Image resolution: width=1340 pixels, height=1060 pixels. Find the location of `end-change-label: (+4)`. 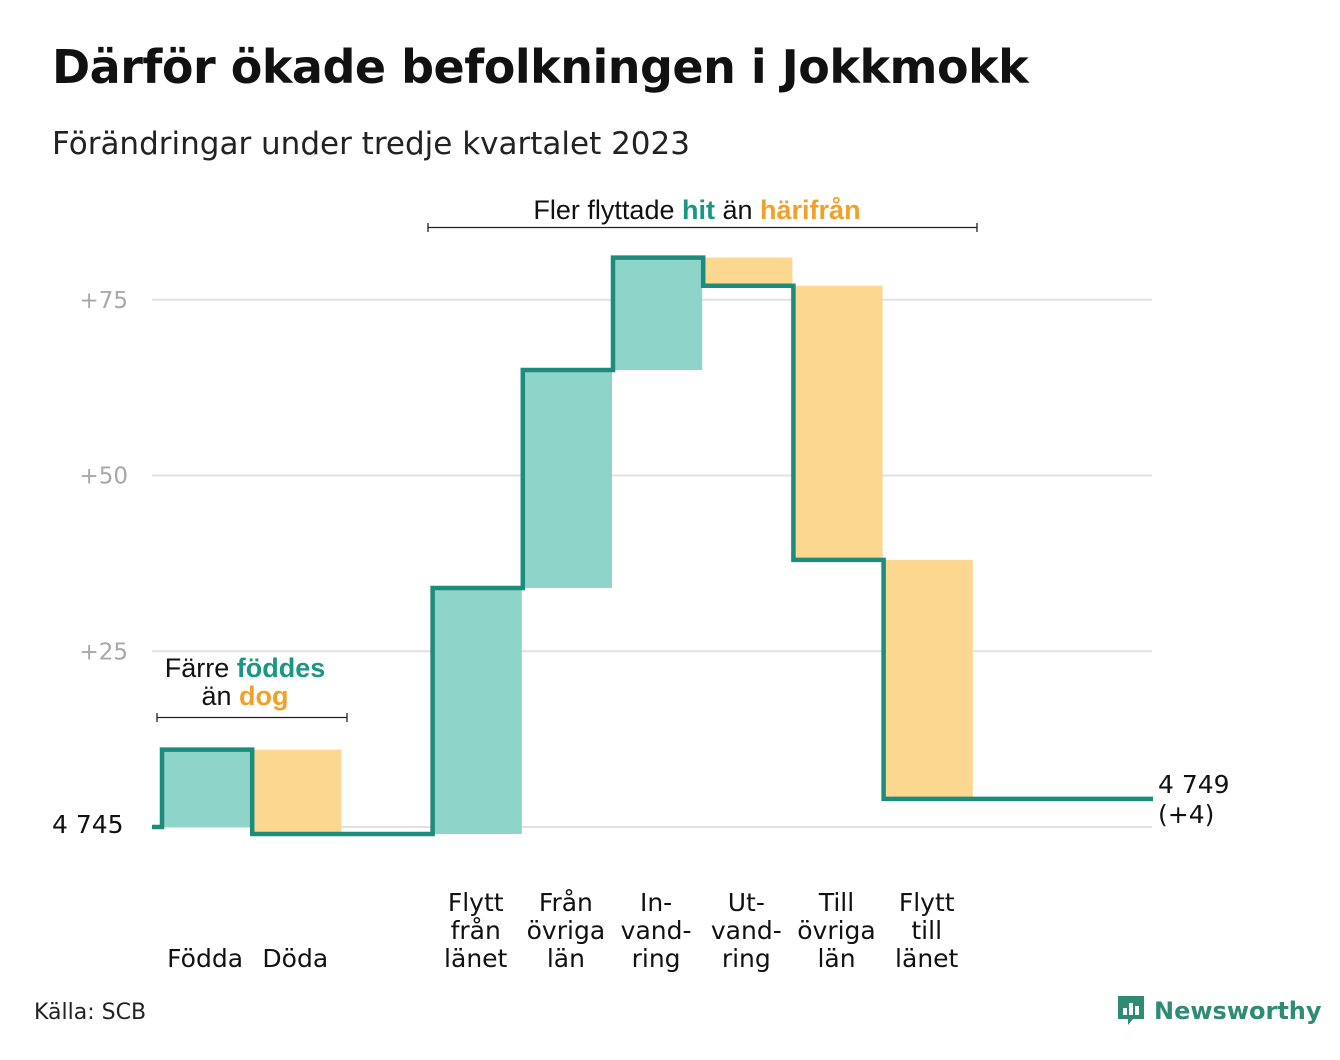

end-change-label: (+4) is located at coordinates (1186, 814).